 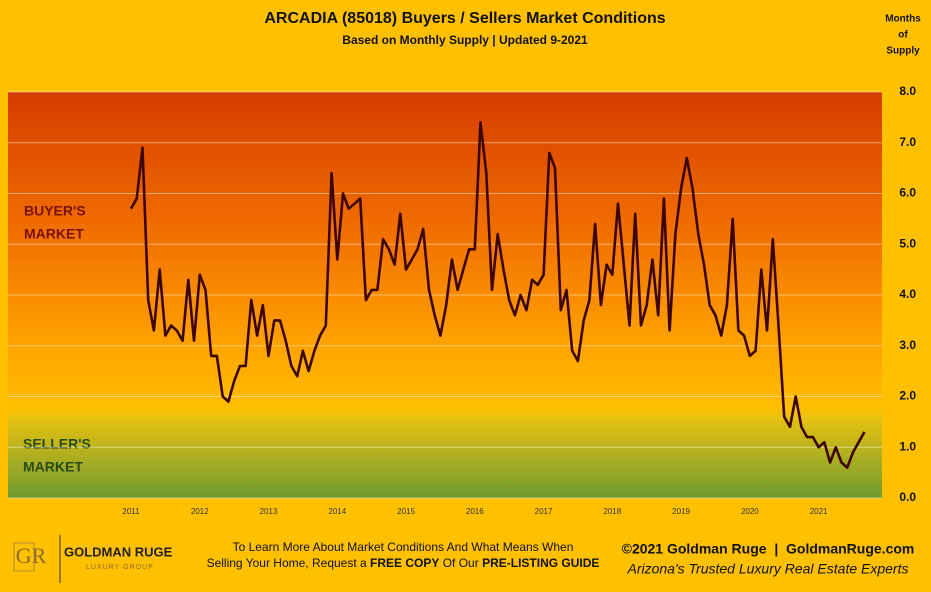 What do you see at coordinates (118, 551) in the screenshot?
I see `logo-name: GOLDMAN RUGE` at bounding box center [118, 551].